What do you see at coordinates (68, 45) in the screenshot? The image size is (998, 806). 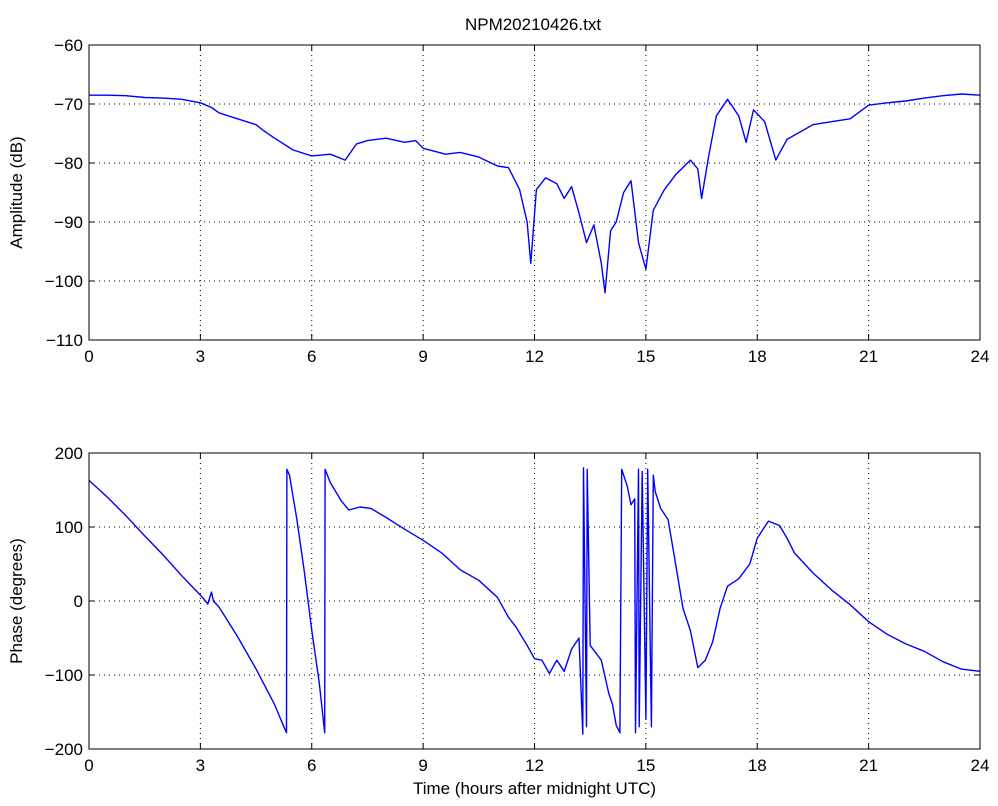 I see `amplitude-y-tick-label: −60` at bounding box center [68, 45].